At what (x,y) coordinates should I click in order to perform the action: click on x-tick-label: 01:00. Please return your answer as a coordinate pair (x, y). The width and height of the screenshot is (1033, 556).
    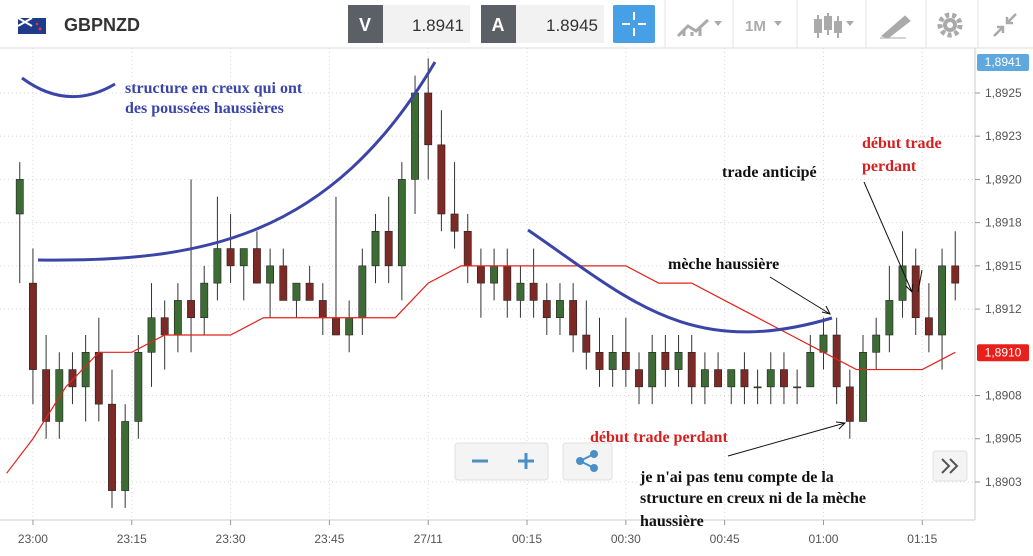
    Looking at the image, I should click on (823, 539).